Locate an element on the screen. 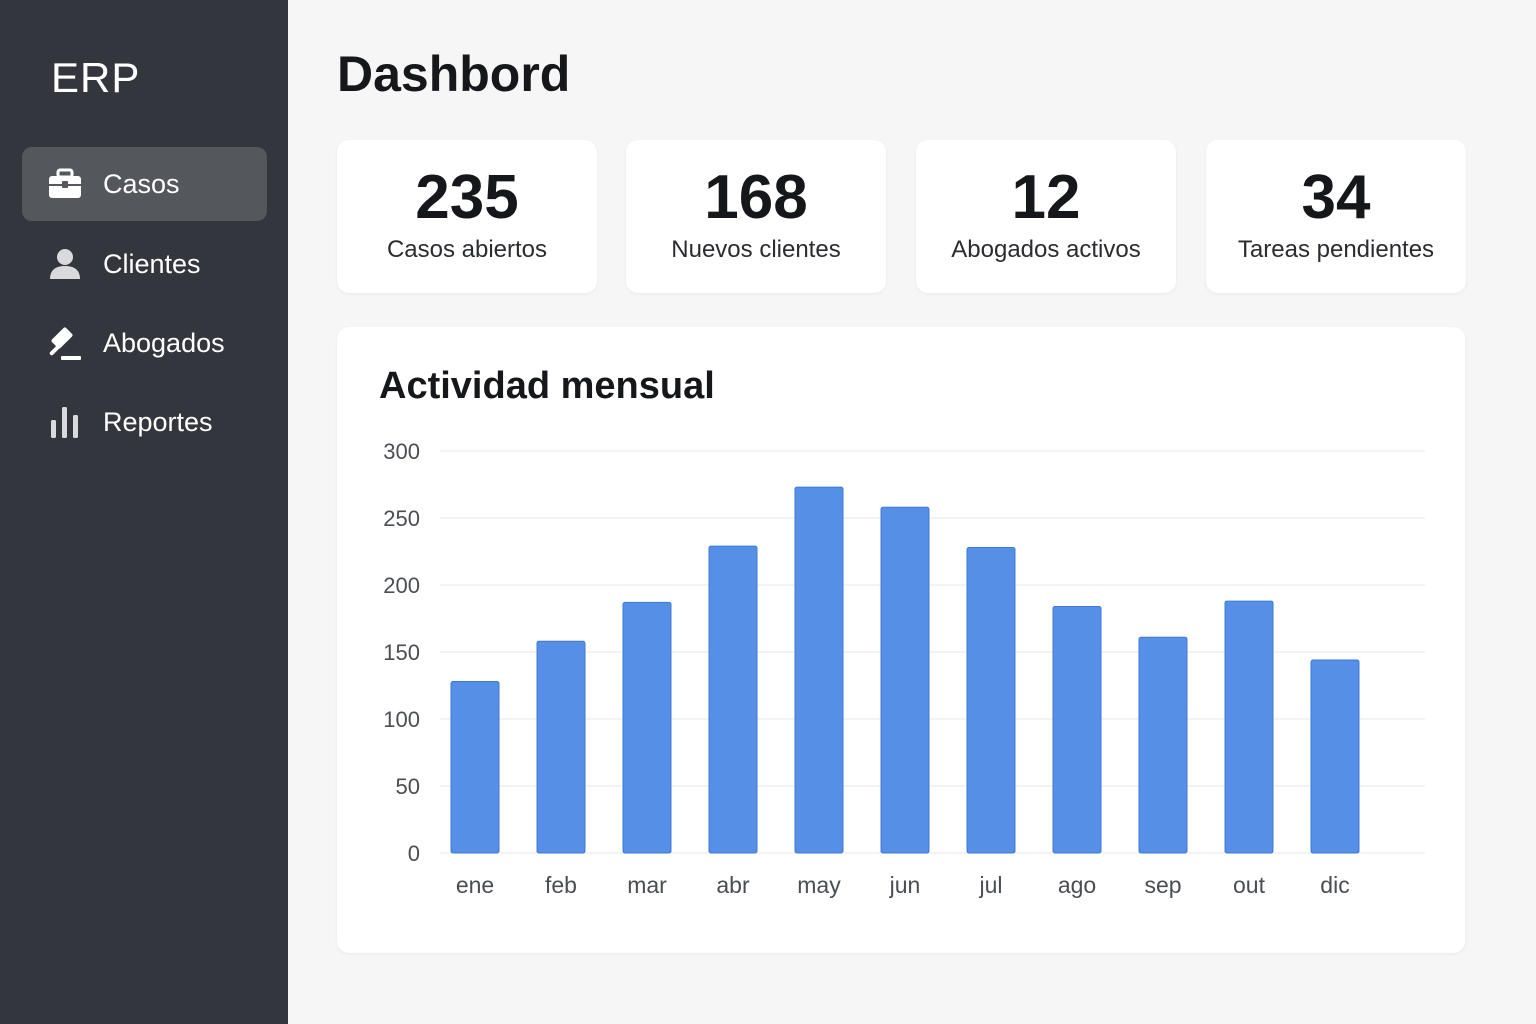 This screenshot has height=1024, width=1536. x-tick-label: sep is located at coordinates (1162, 885).